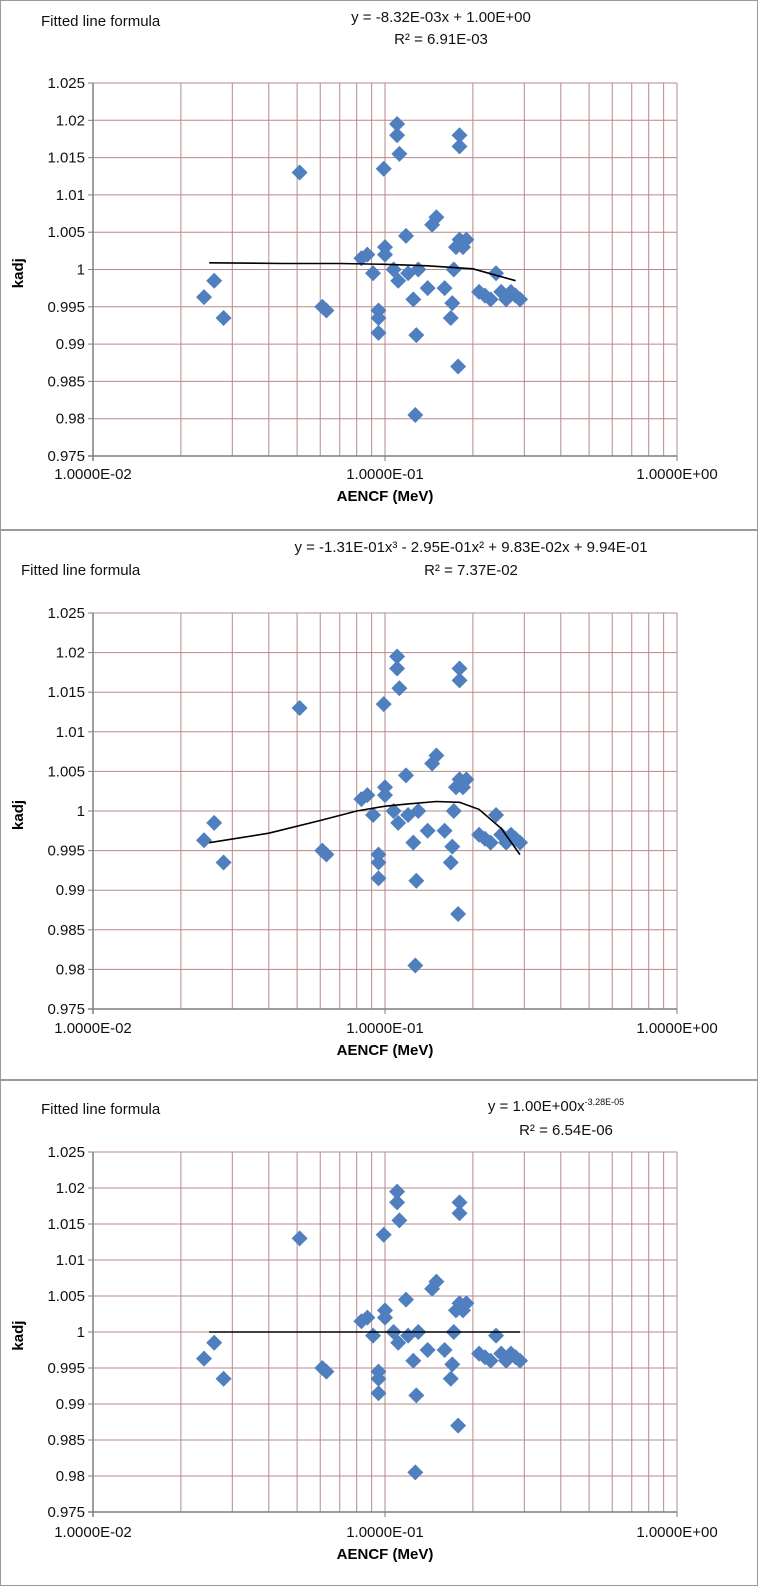  I want to click on fit-equation: y = -8.32E-03x + 1.00E+00, so click(441, 17).